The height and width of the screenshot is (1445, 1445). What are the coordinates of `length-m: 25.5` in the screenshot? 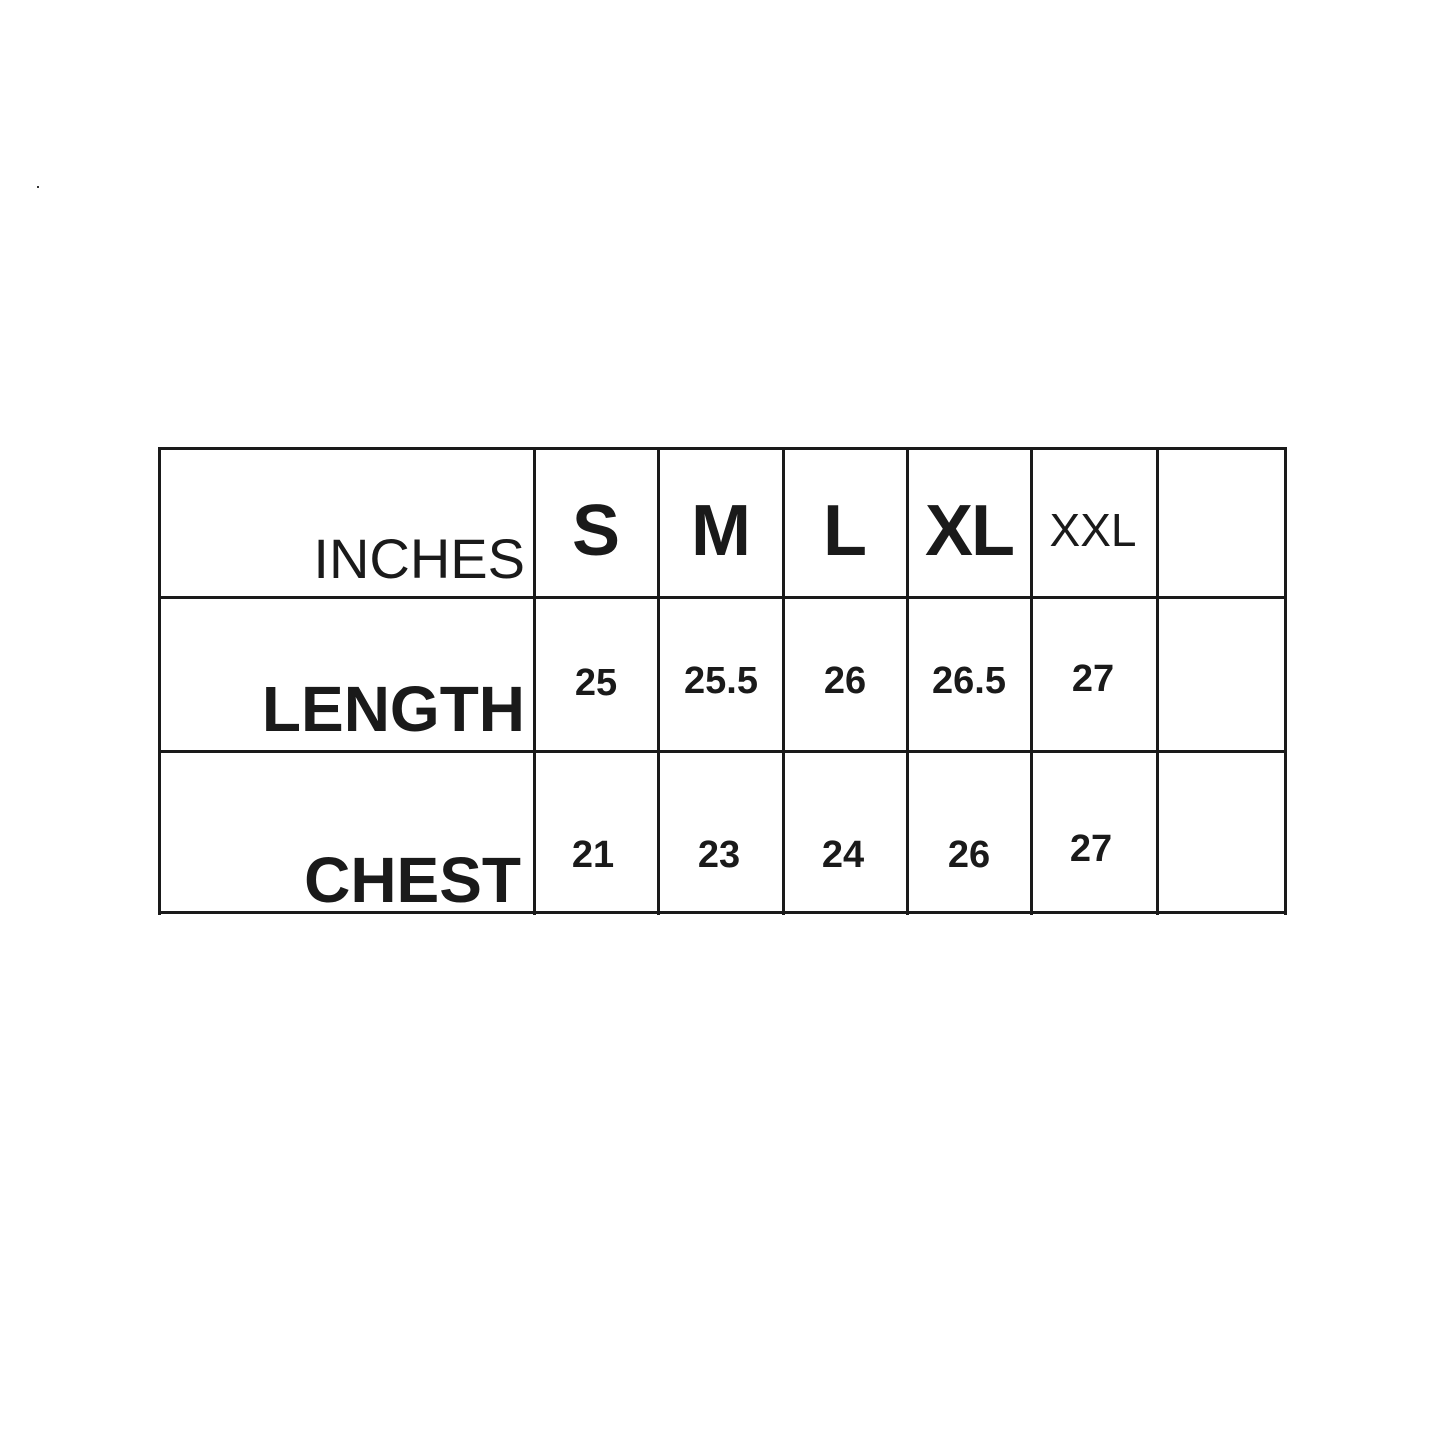 It's located at (721, 681).